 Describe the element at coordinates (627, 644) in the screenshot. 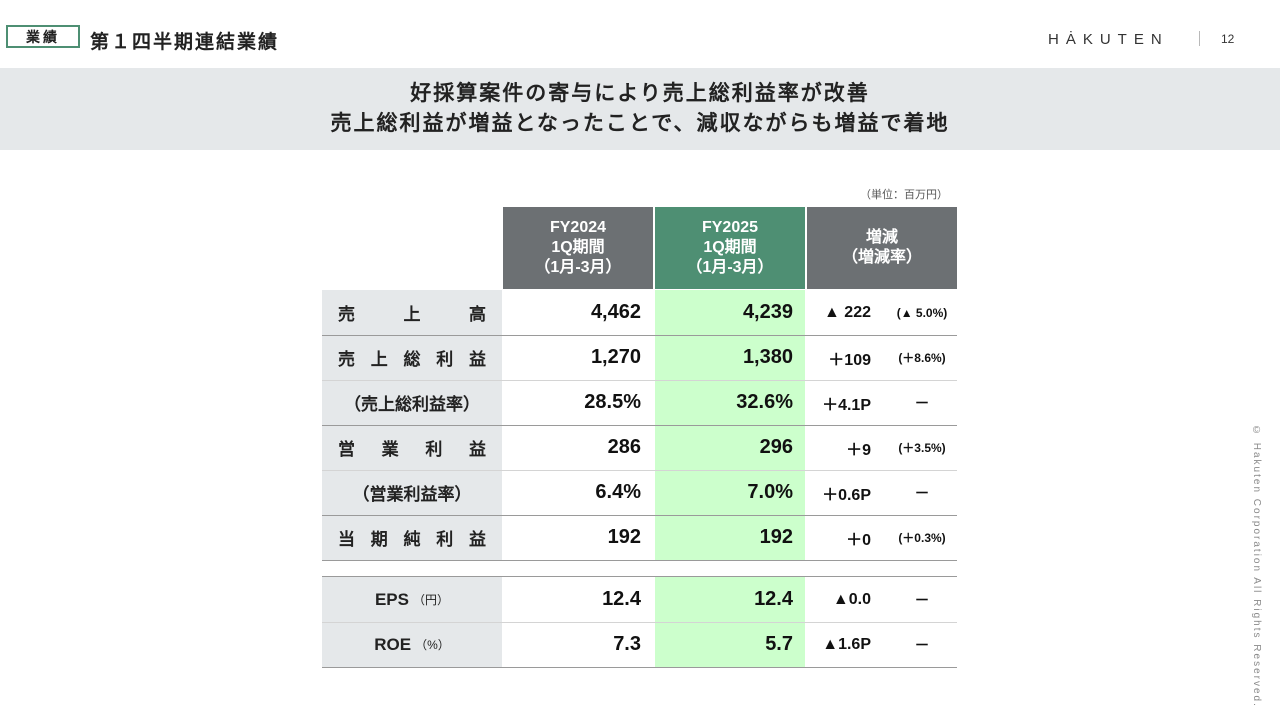

I see `value-fy2024: 7.3` at that location.